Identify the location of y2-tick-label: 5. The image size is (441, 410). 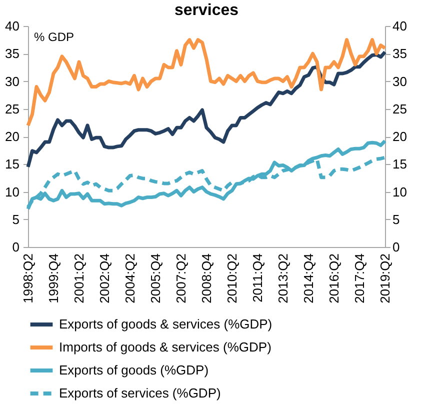
(396, 219).